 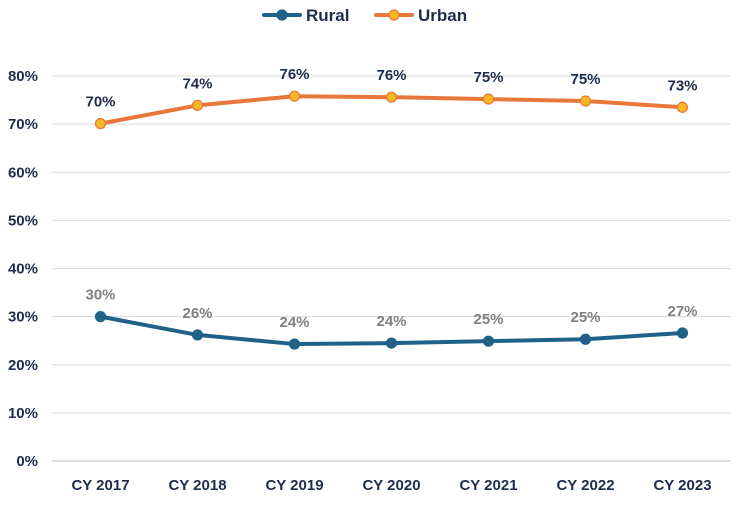 What do you see at coordinates (23, 172) in the screenshot?
I see `y-tick-label: 60%` at bounding box center [23, 172].